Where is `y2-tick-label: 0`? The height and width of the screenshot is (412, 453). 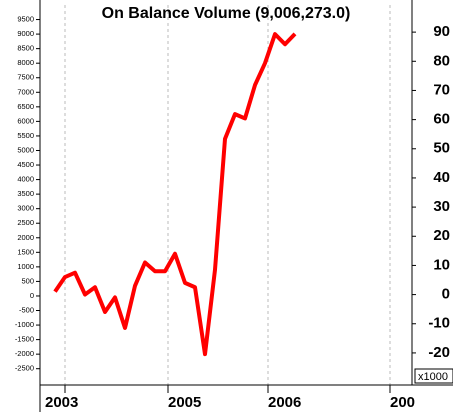 y2-tick-label: 0 is located at coordinates (446, 294).